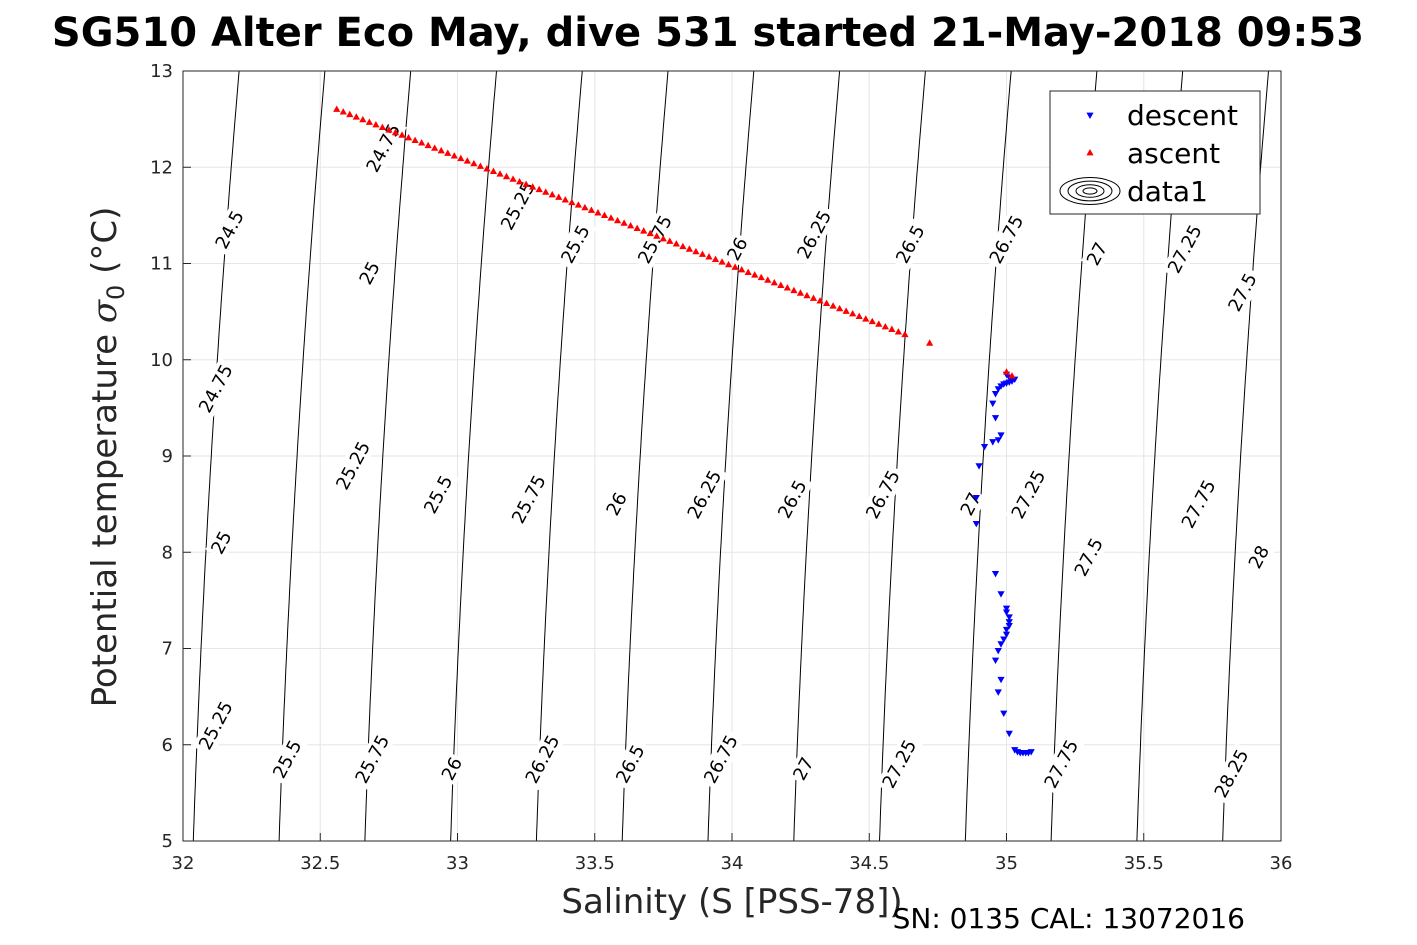 The height and width of the screenshot is (945, 1417). Describe the element at coordinates (170, 456) in the screenshot. I see `y-axis-ticks: 5 6 7 8 9 10 11 12 13` at that location.